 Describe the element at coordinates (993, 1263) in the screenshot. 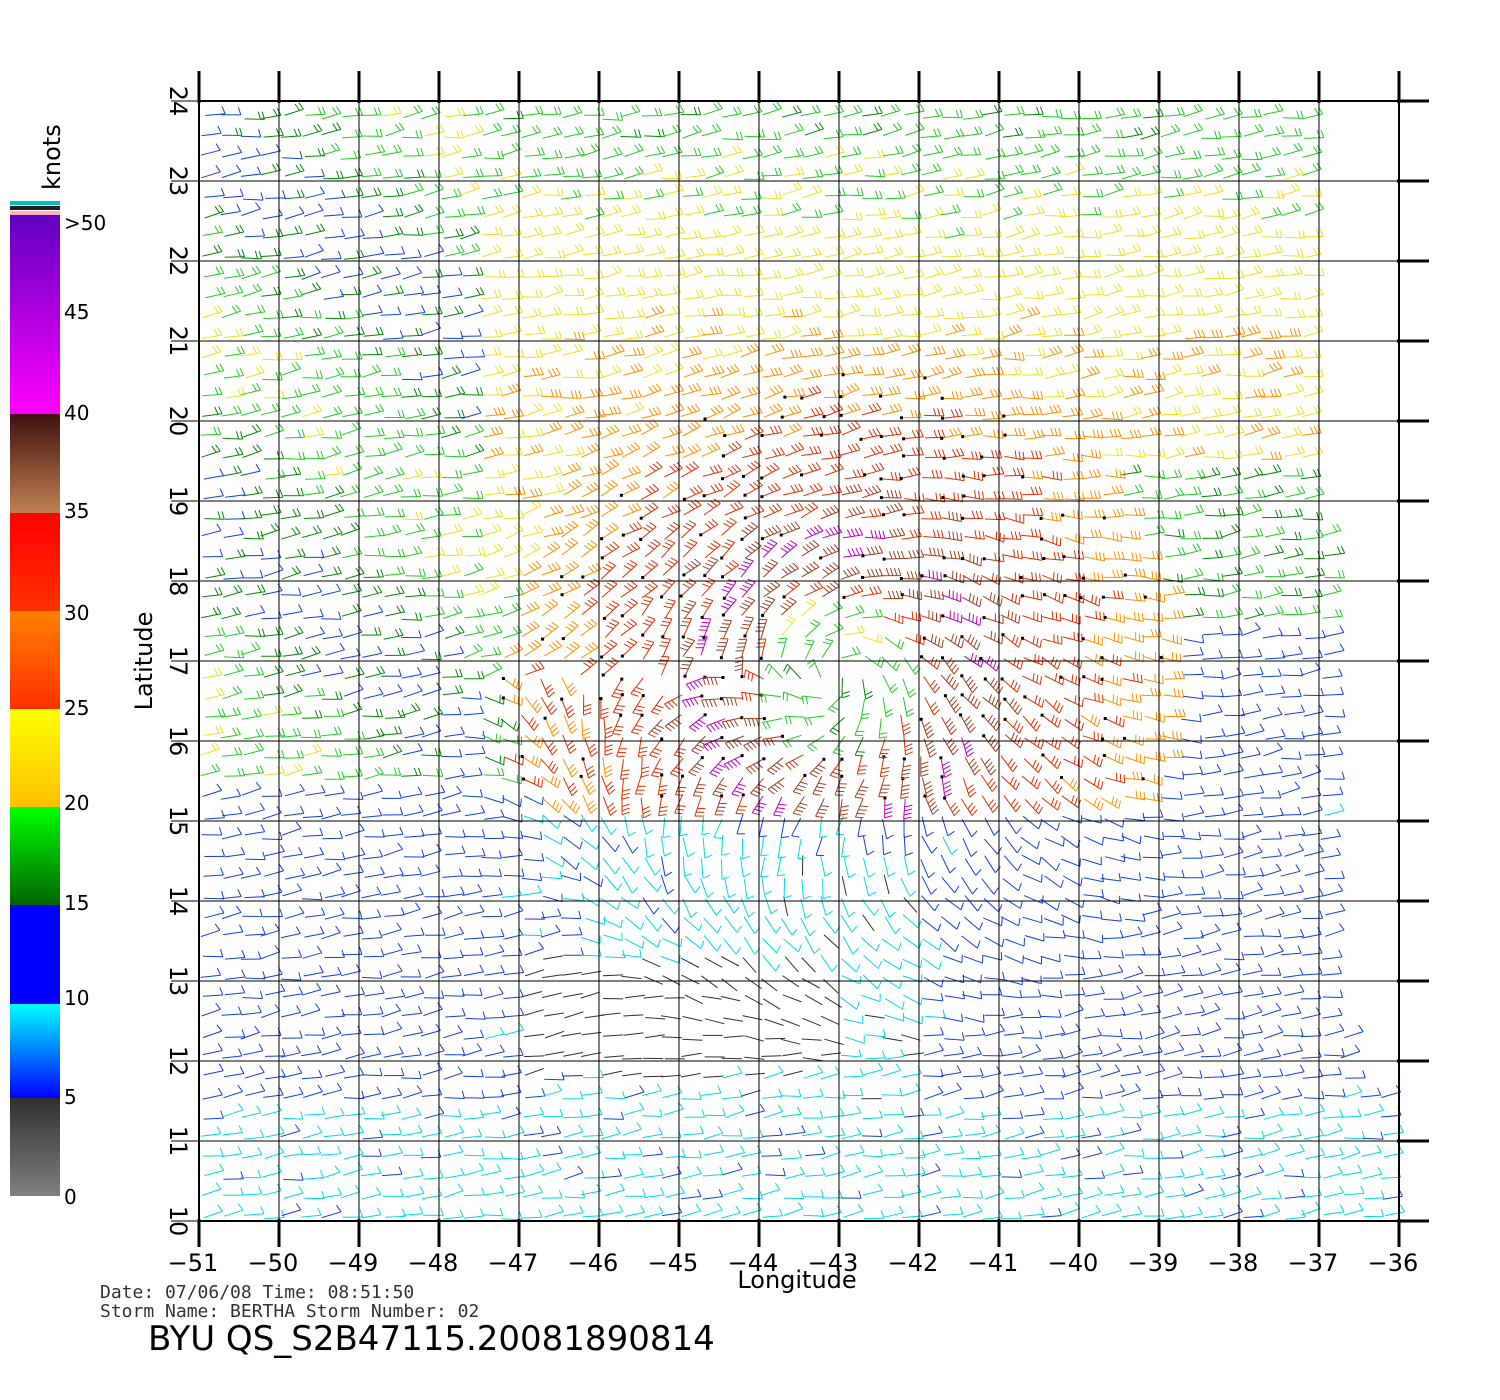

I see `lon-tick-label: −41` at that location.